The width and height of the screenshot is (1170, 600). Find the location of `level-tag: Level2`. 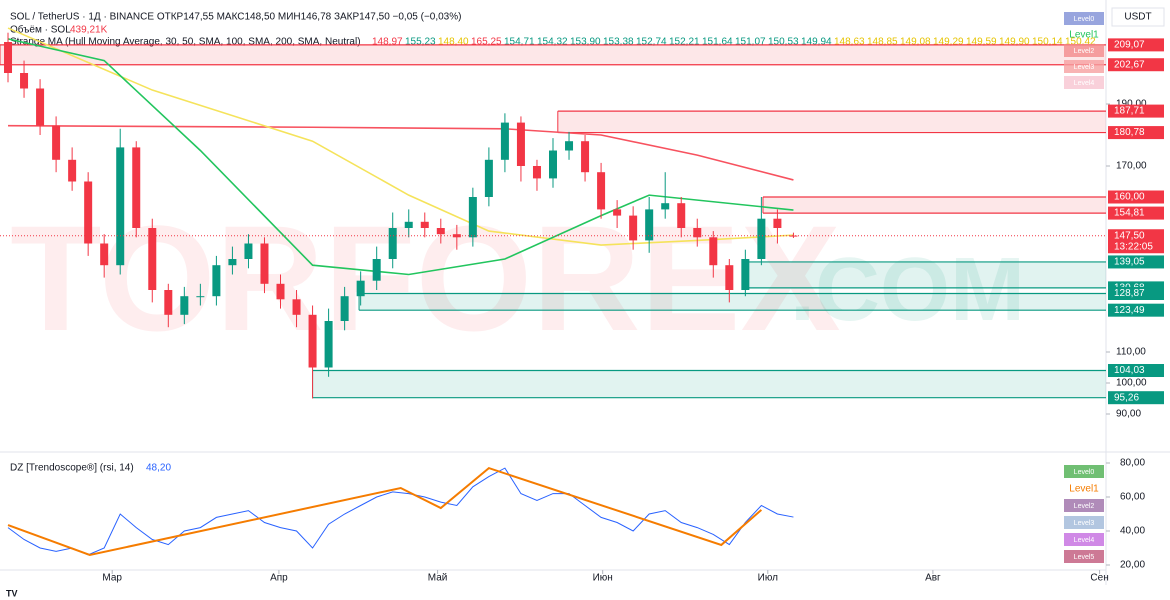

level-tag: Level2 is located at coordinates (1084, 51).